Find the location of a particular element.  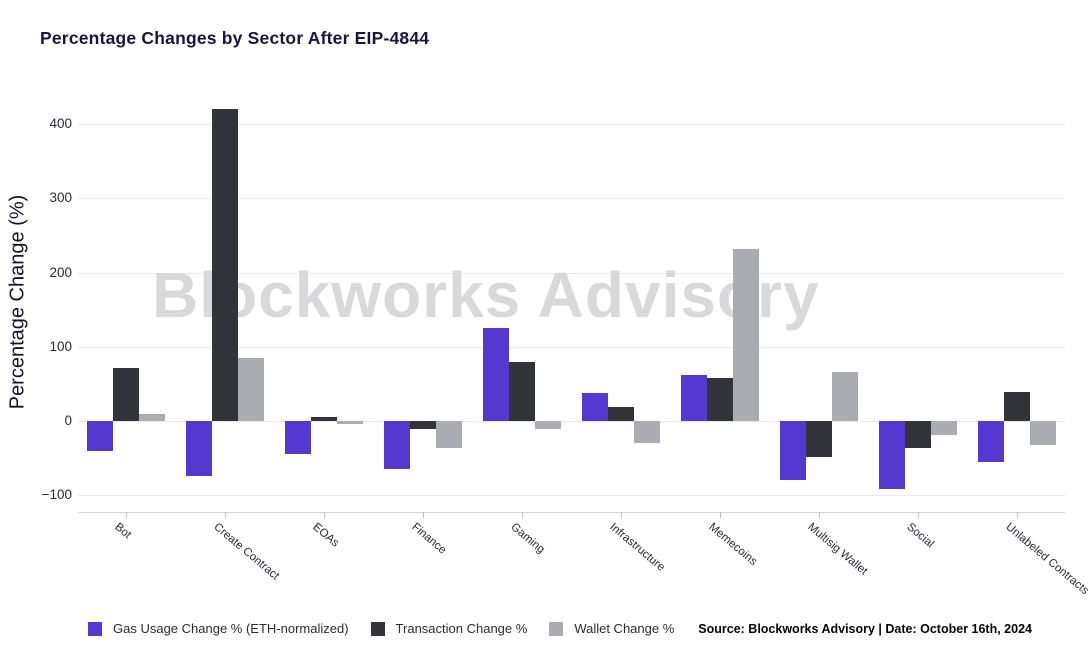

y-tick-label: 0 is located at coordinates (68, 420).